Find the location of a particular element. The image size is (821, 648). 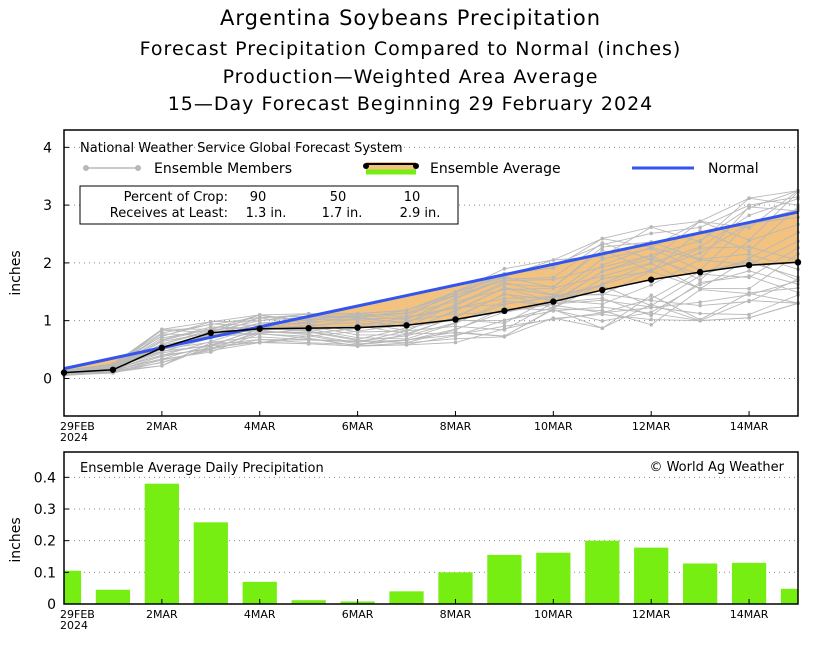

crop-percent-box is located at coordinates (269, 205).